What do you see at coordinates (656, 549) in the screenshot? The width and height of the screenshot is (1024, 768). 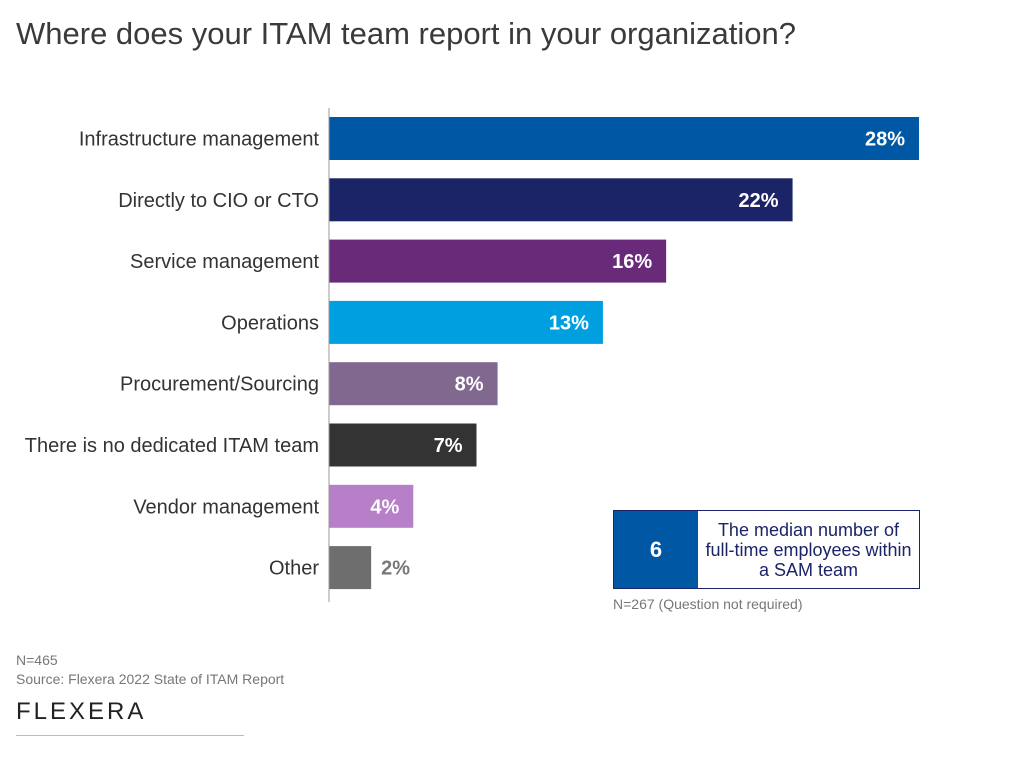 I see `callout-value: 6` at bounding box center [656, 549].